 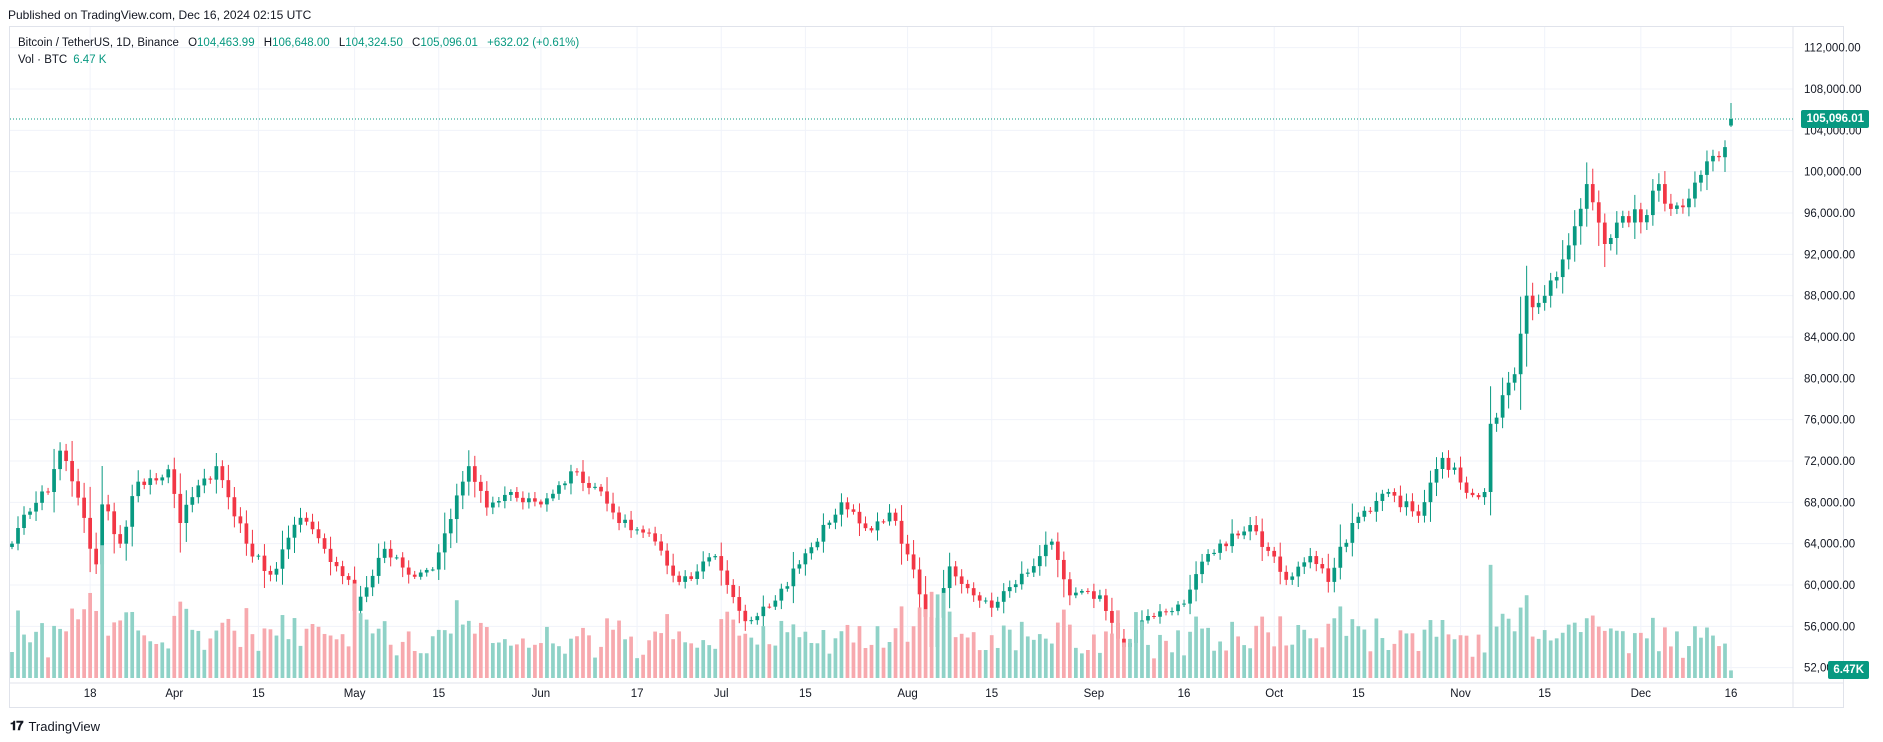 I want to click on close-label: C, so click(x=416, y=43).